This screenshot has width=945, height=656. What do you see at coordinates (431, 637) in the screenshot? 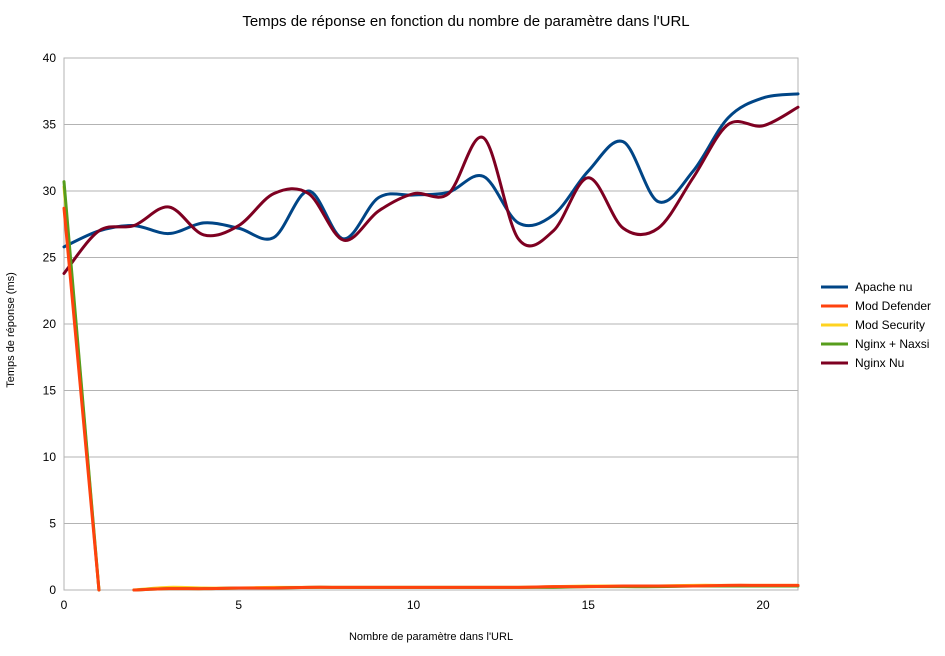
I see `x-axis-label: Nombre de paramètre dans l'URL` at bounding box center [431, 637].